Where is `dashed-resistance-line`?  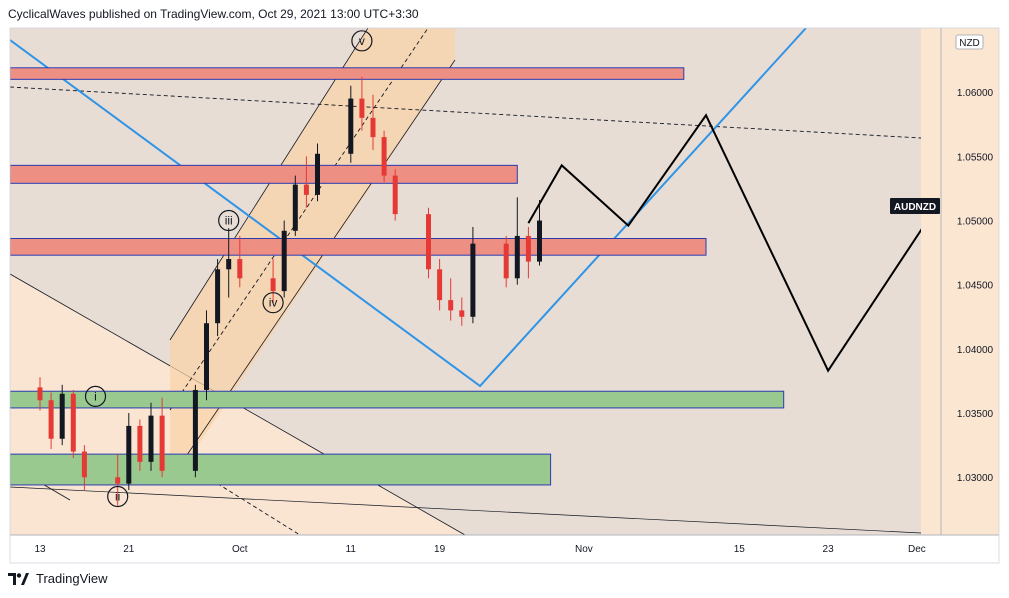 dashed-resistance-line is located at coordinates (465, 112).